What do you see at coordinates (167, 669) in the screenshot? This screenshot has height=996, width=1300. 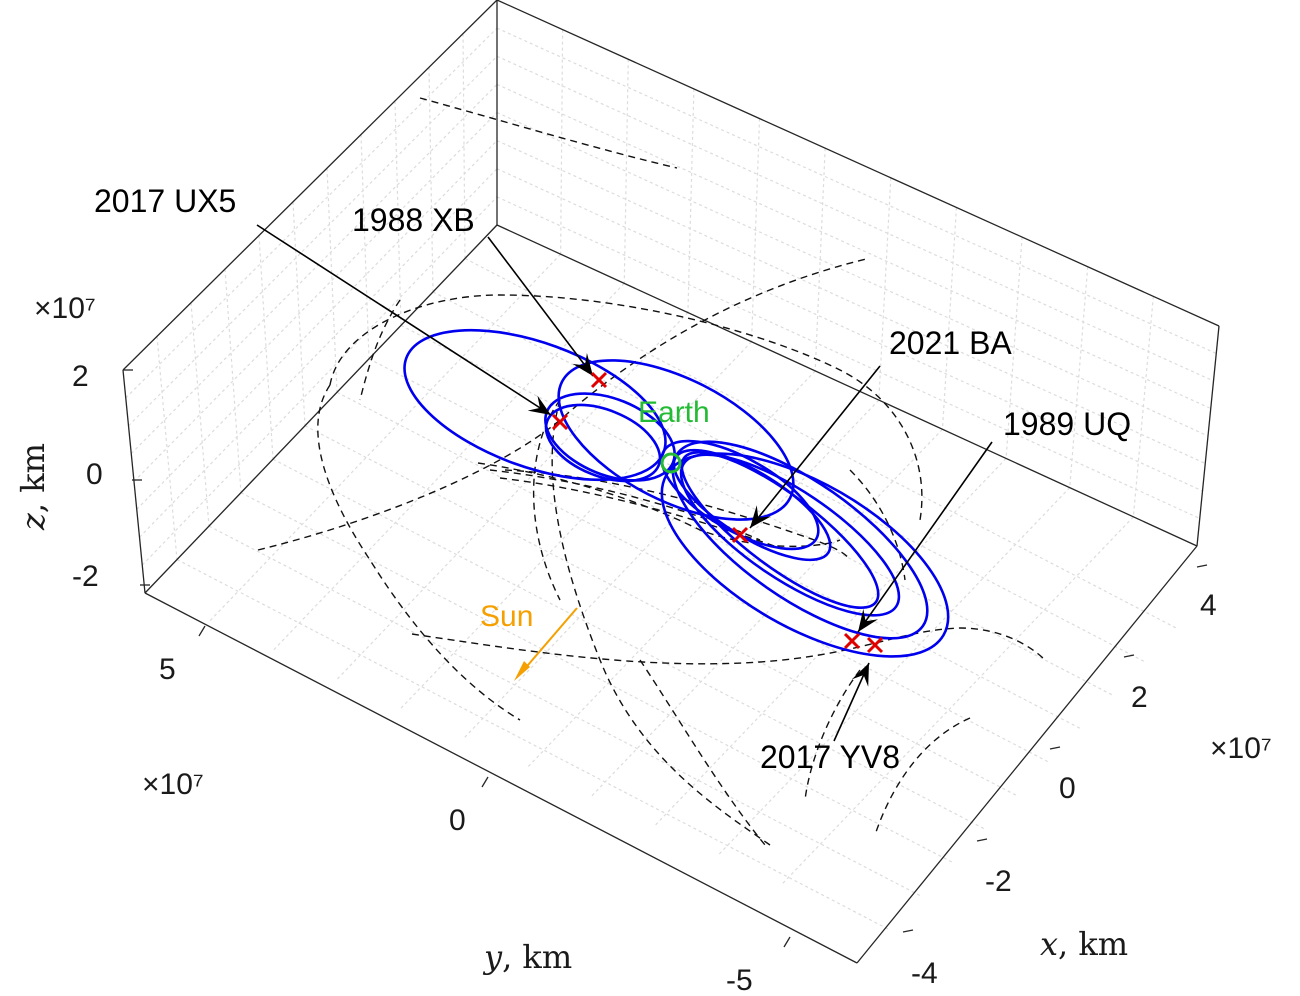 I see `y-tick-label: 5` at bounding box center [167, 669].